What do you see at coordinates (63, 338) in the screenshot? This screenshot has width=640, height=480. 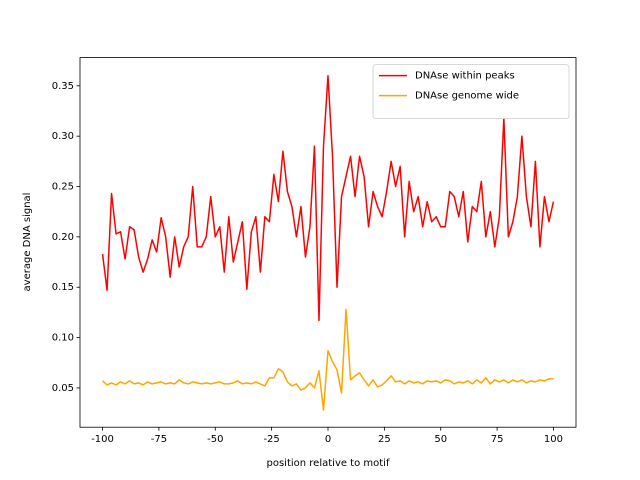 I see `y-tick-label: 0.10` at bounding box center [63, 338].